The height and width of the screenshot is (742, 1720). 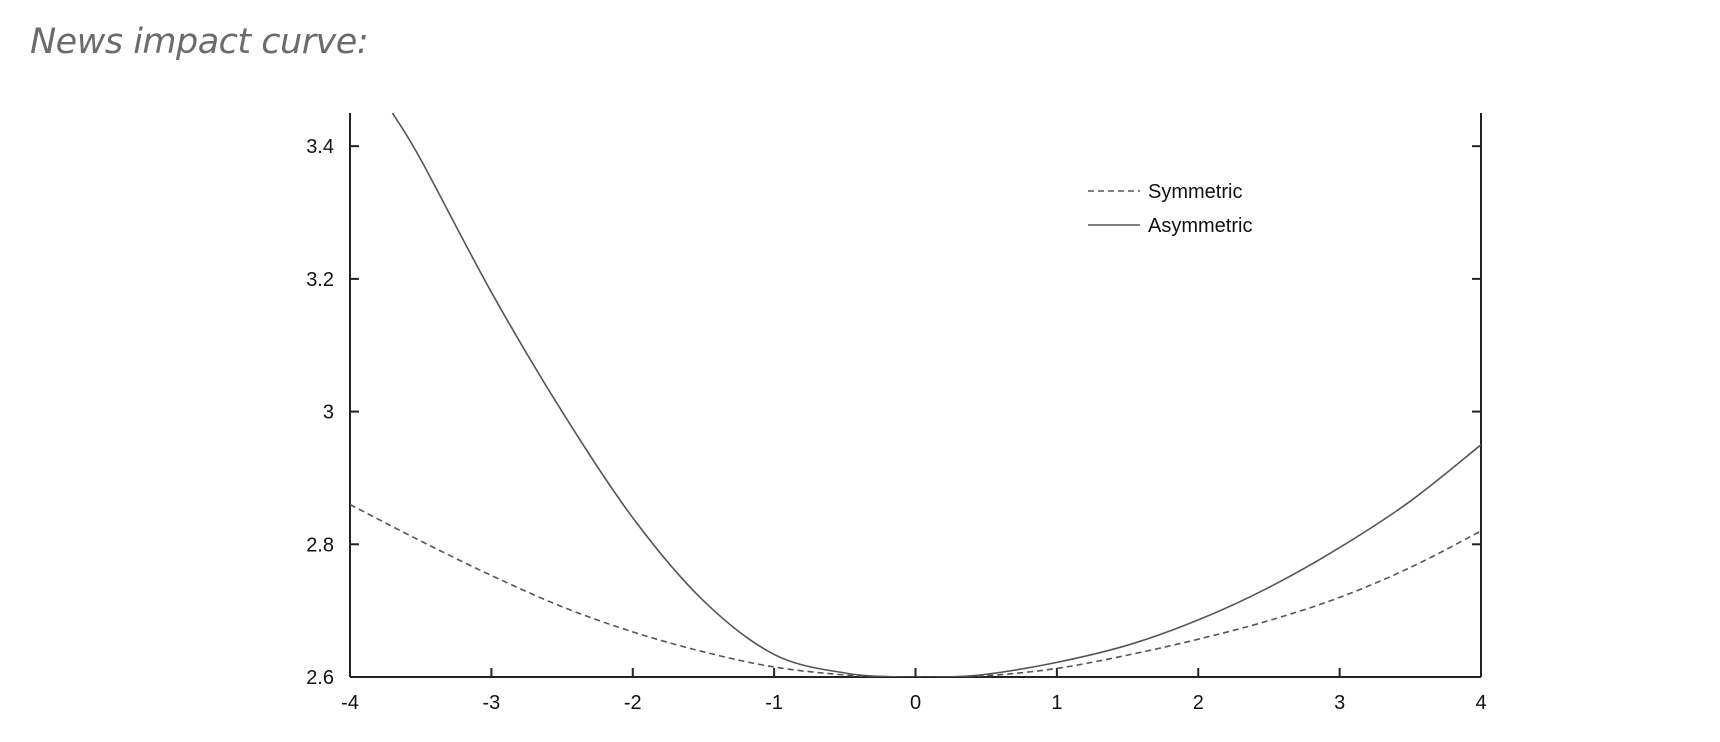 What do you see at coordinates (1339, 703) in the screenshot?
I see `x-tick-label: 3` at bounding box center [1339, 703].